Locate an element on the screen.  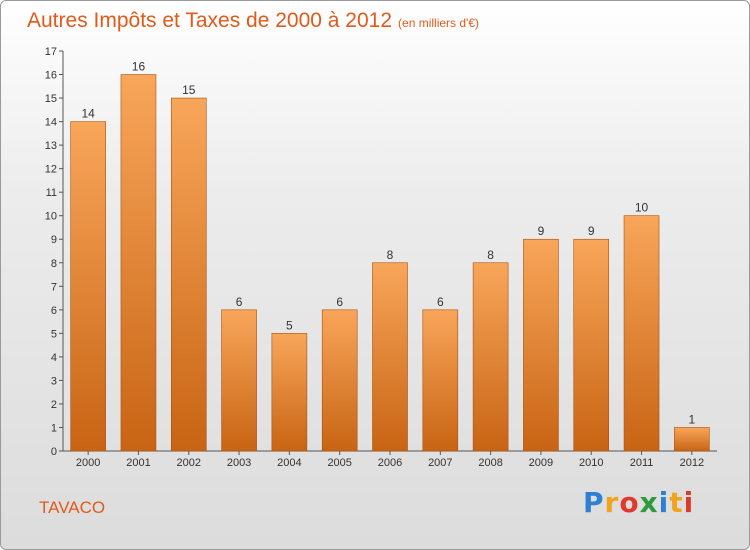
y-tick-label: 7 is located at coordinates (54, 287).